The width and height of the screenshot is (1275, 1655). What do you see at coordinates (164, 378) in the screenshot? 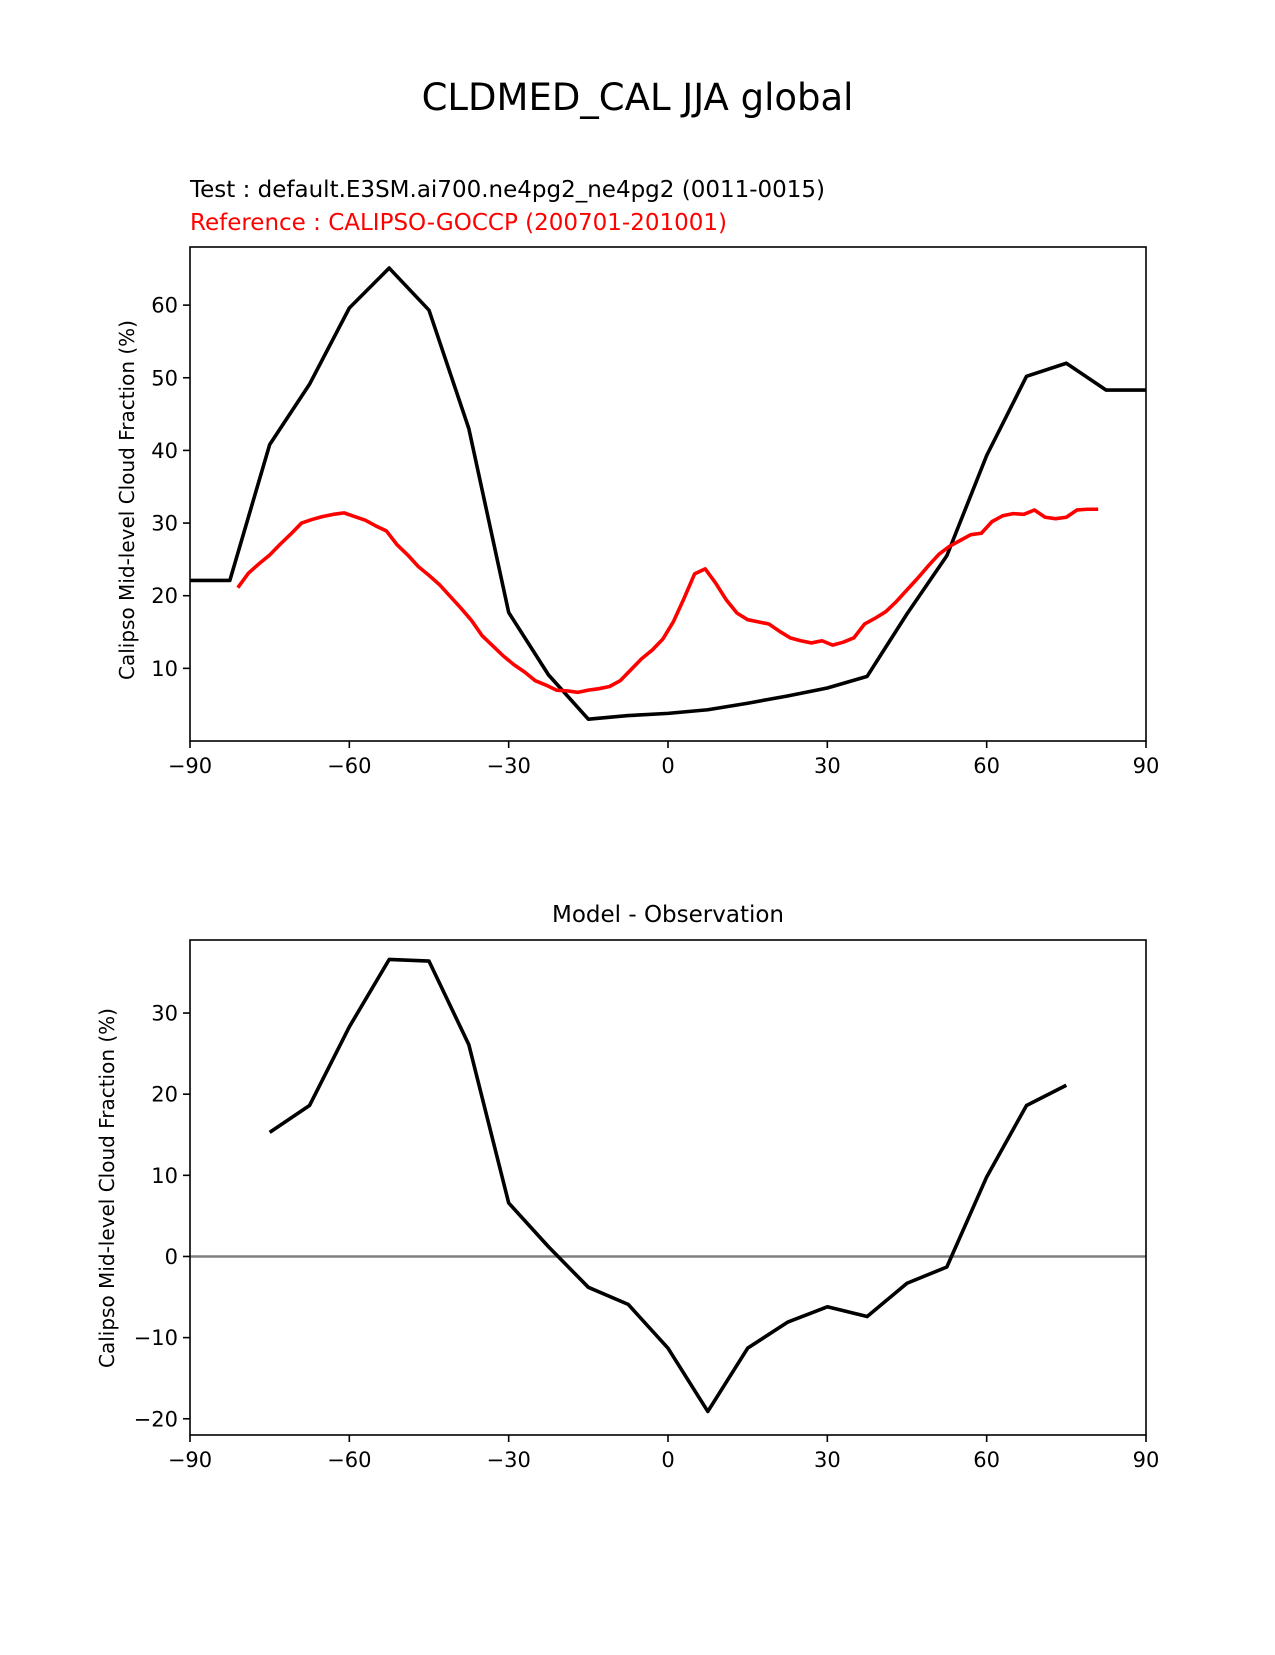
I see `top-y-tick-label: 50` at bounding box center [164, 378].